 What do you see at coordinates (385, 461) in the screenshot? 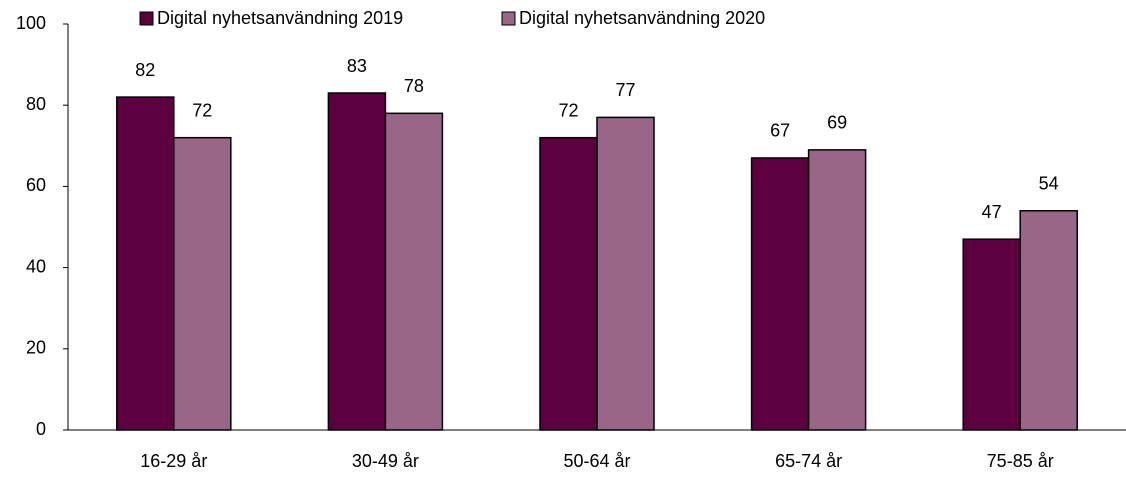
I see `x-tick-label: 30-49 år` at bounding box center [385, 461].